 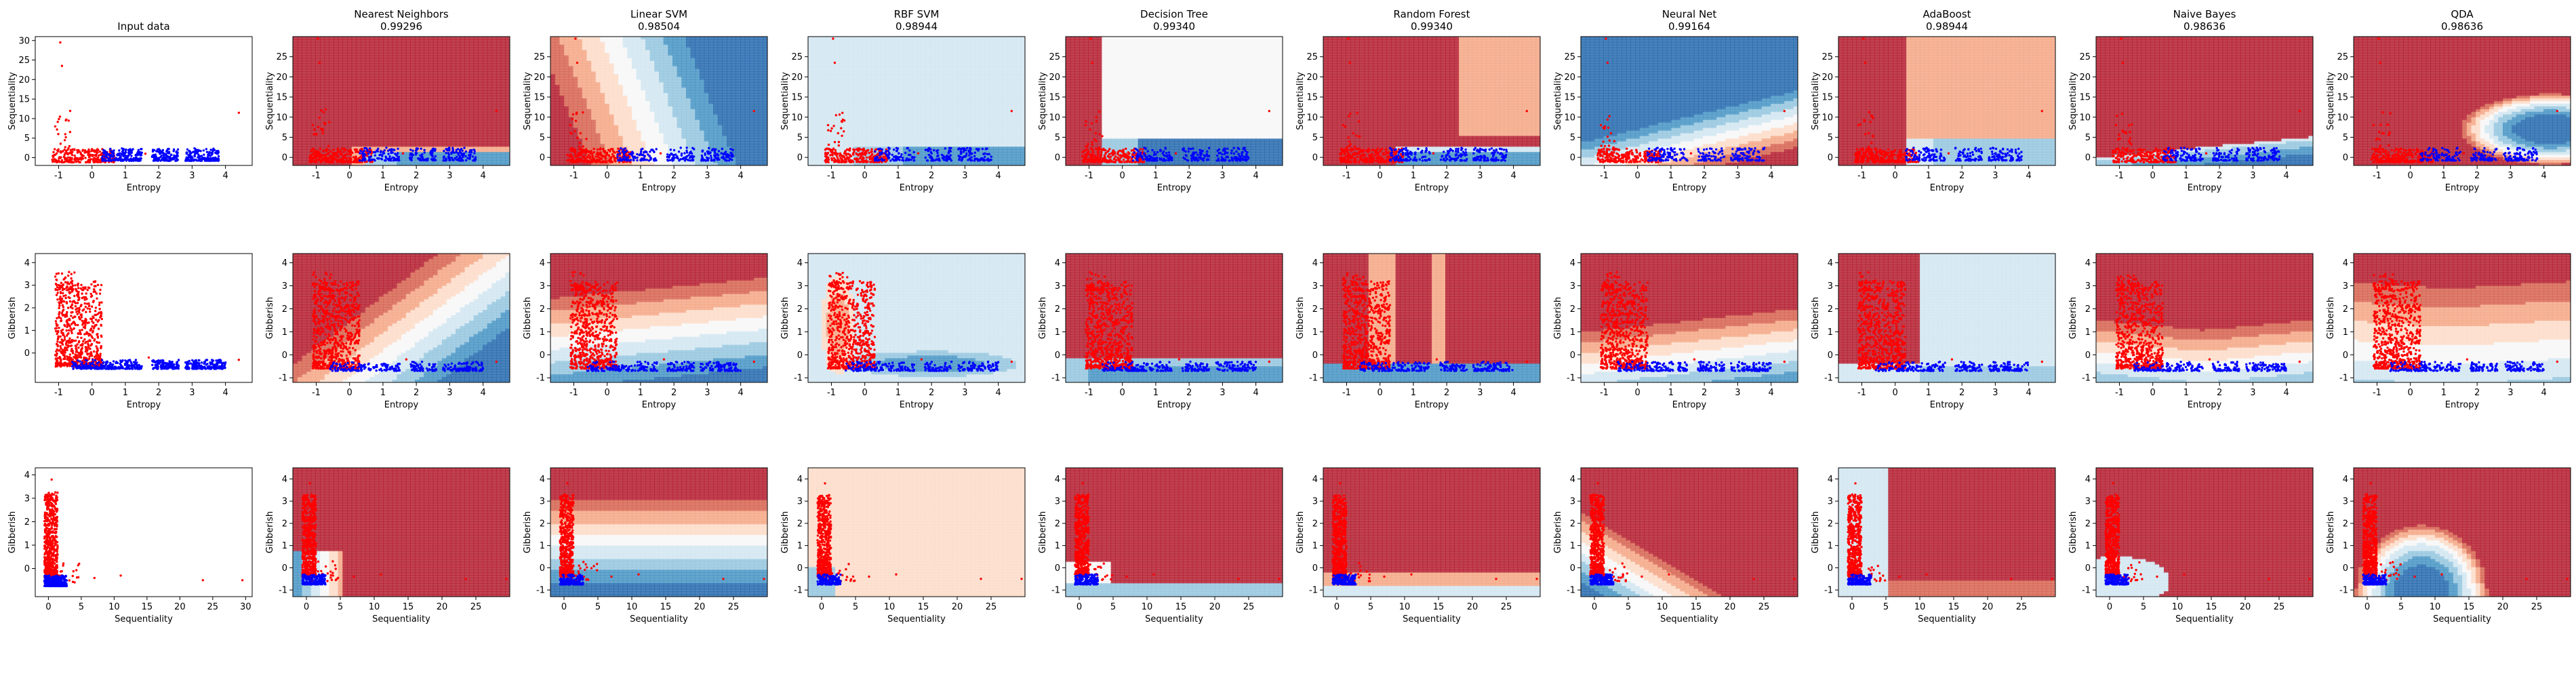 What do you see at coordinates (24, 61) in the screenshot?
I see `y-tick-label: 25` at bounding box center [24, 61].